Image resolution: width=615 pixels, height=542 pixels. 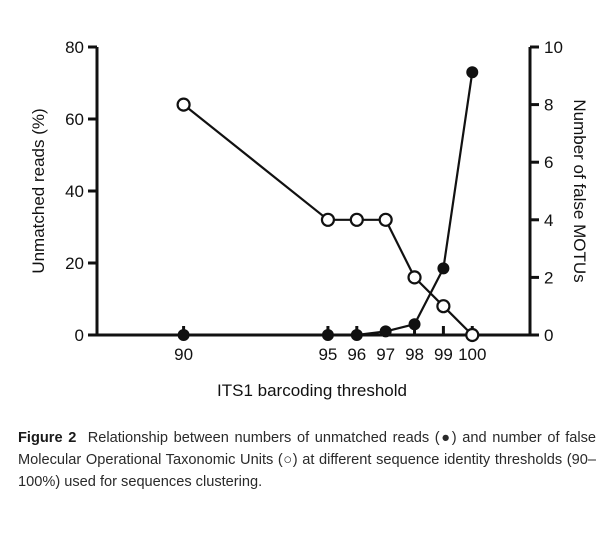 I want to click on x-tick-label: 90, so click(x=183, y=354).